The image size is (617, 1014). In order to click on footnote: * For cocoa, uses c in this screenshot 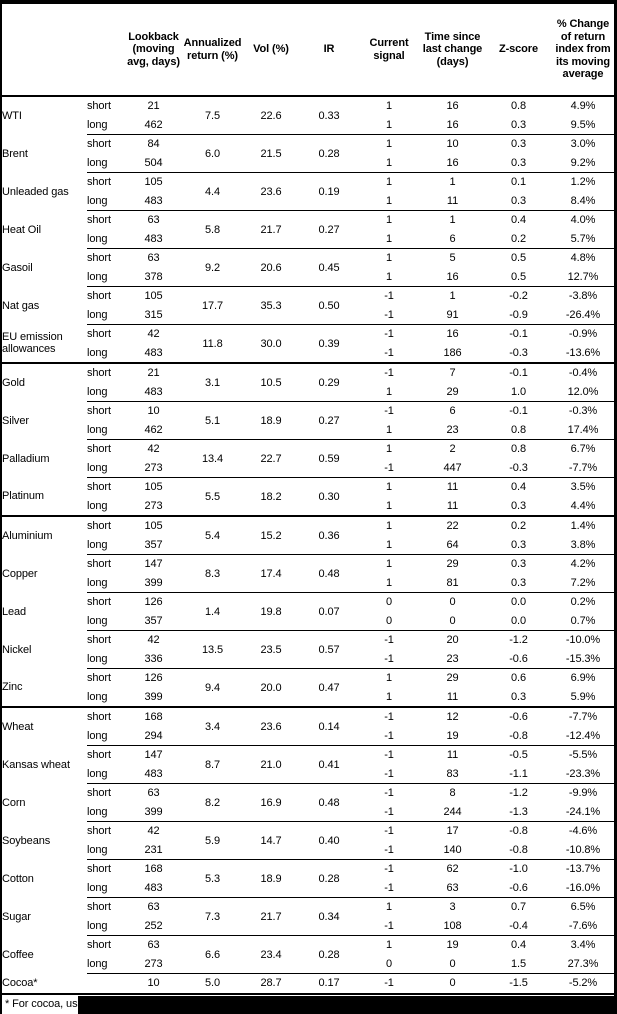, I will do `click(308, 1004)`.